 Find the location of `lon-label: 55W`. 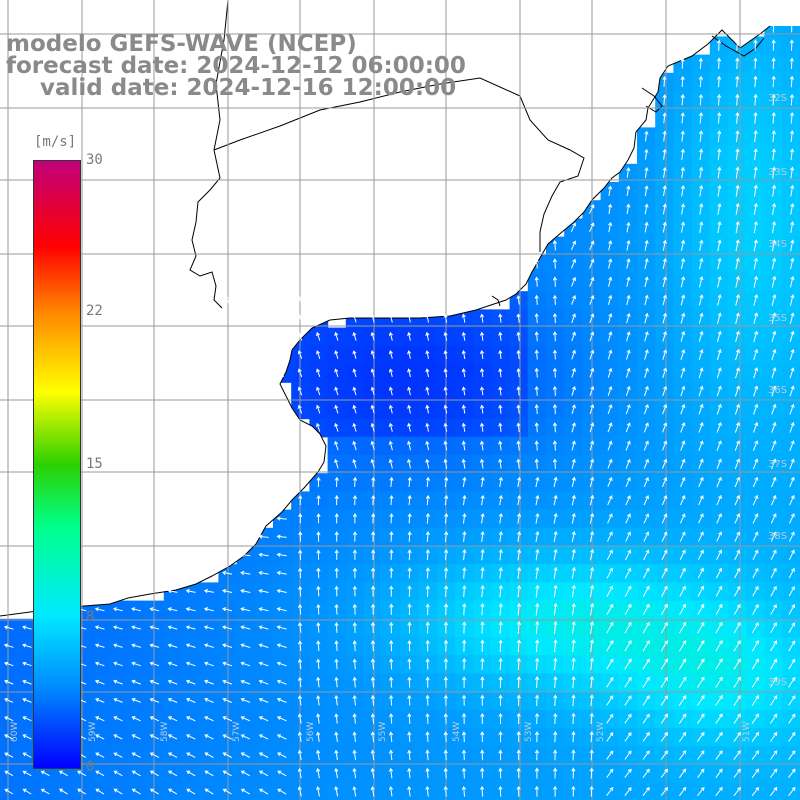

lon-label: 55W is located at coordinates (383, 731).